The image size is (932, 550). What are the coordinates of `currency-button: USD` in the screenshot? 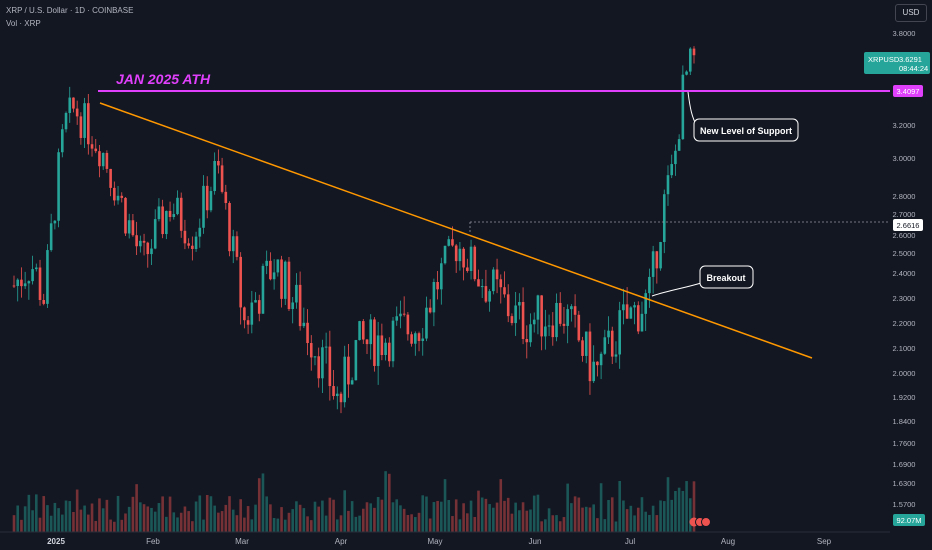 It's located at (911, 13).